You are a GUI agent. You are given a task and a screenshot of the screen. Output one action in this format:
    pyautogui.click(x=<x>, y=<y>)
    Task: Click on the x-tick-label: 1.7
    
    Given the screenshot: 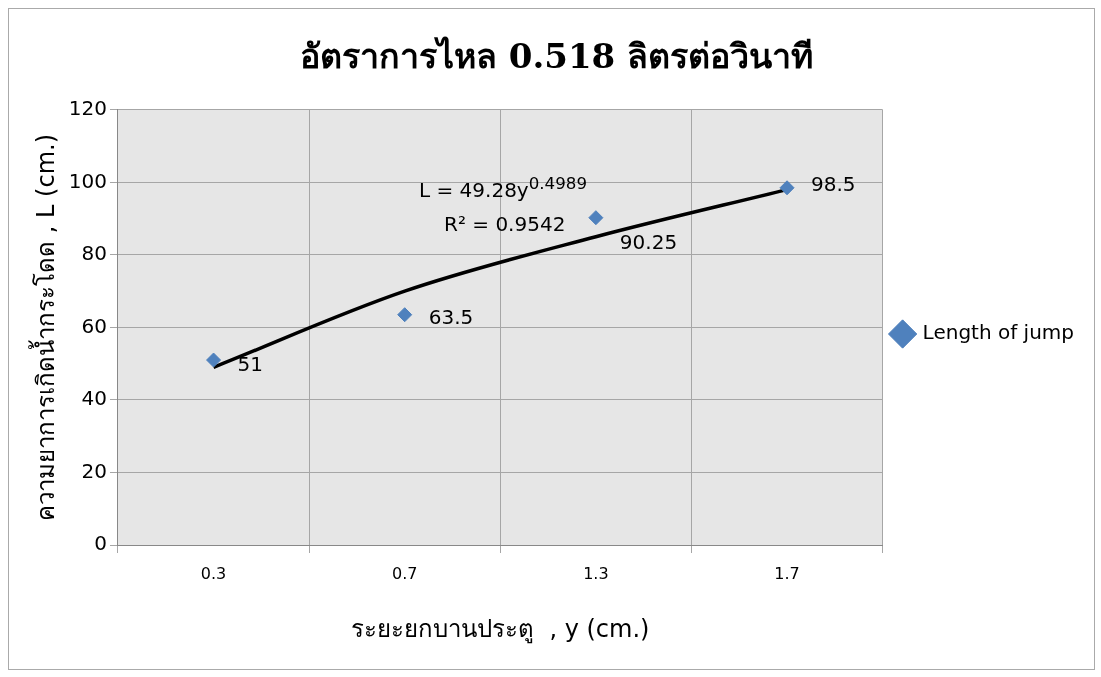 What is the action you would take?
    pyautogui.click(x=787, y=573)
    